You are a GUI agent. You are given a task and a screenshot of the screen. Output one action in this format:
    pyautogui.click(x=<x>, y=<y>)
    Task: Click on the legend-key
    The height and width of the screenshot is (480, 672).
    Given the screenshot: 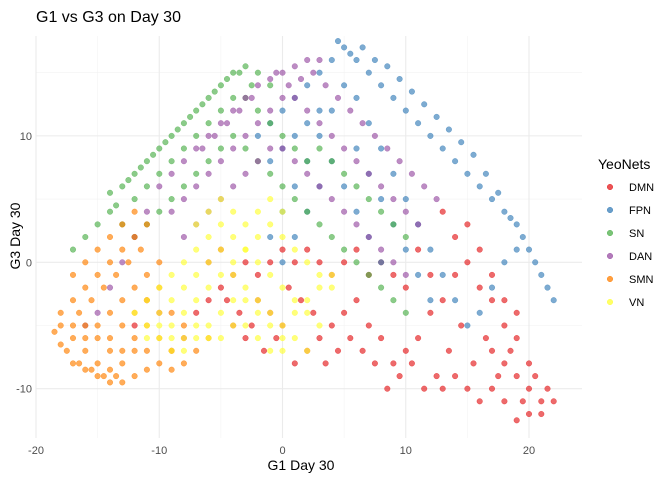 What is the action you would take?
    pyautogui.click(x=610, y=186)
    